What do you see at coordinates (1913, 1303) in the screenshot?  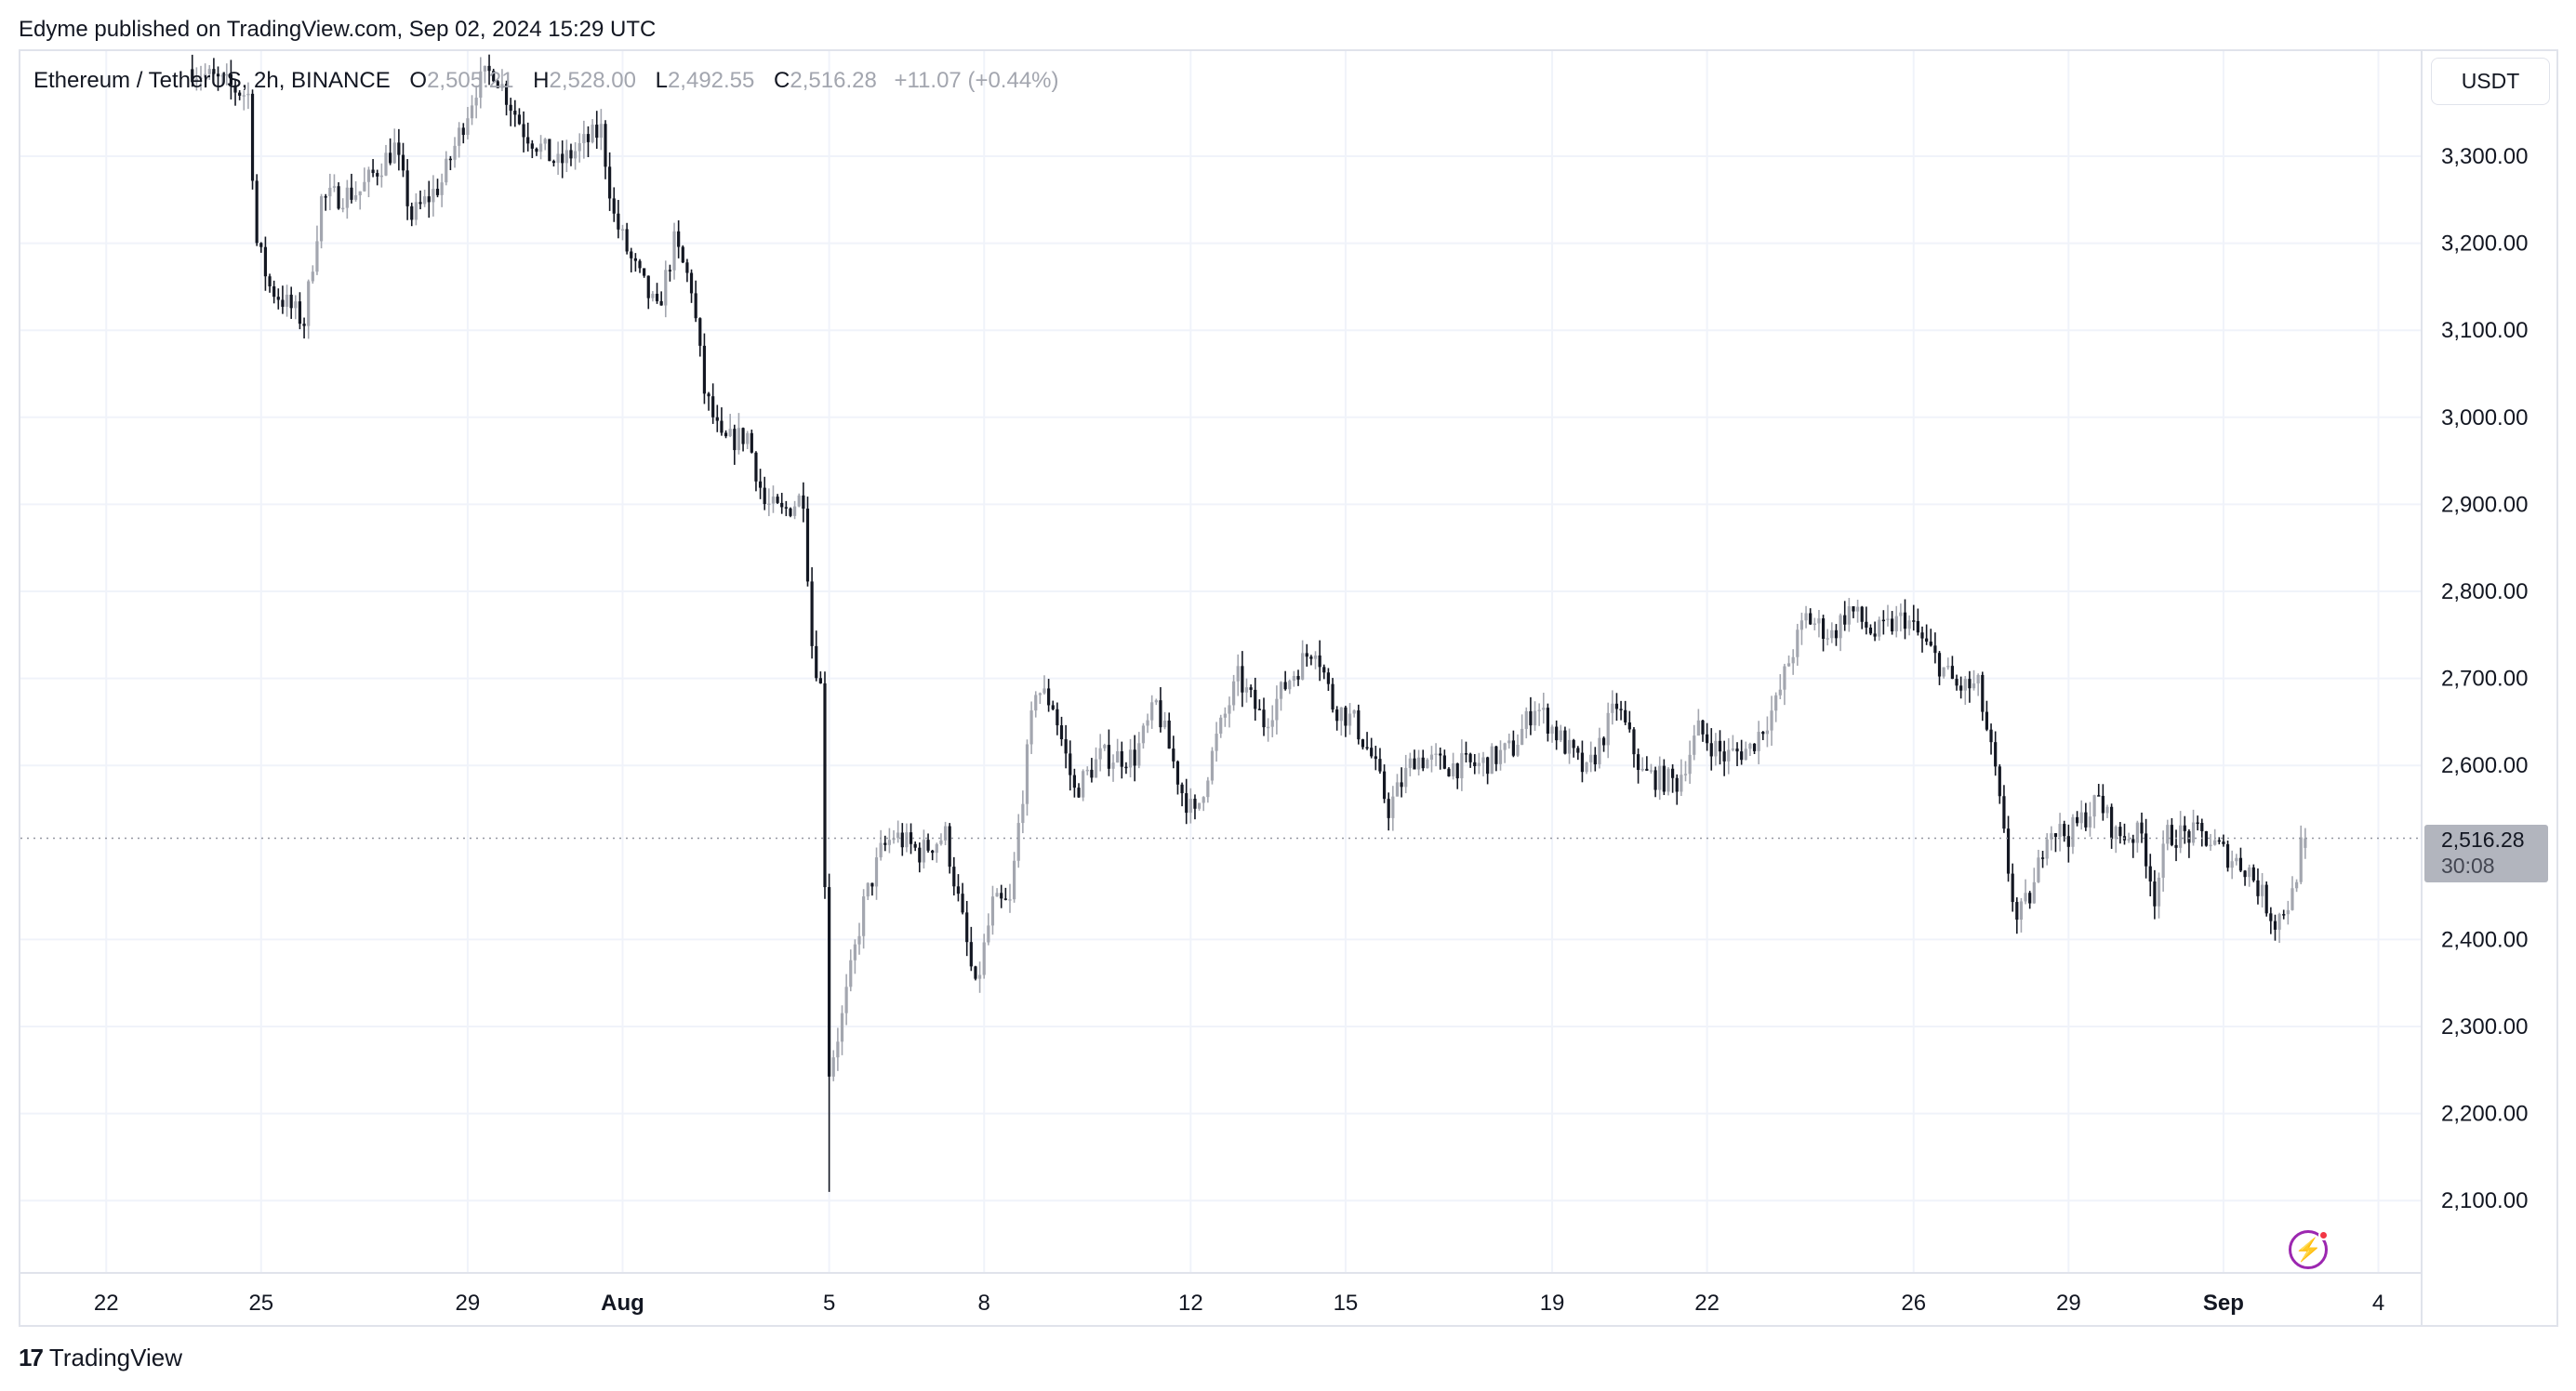 I see `x-tick-label: 26` at bounding box center [1913, 1303].